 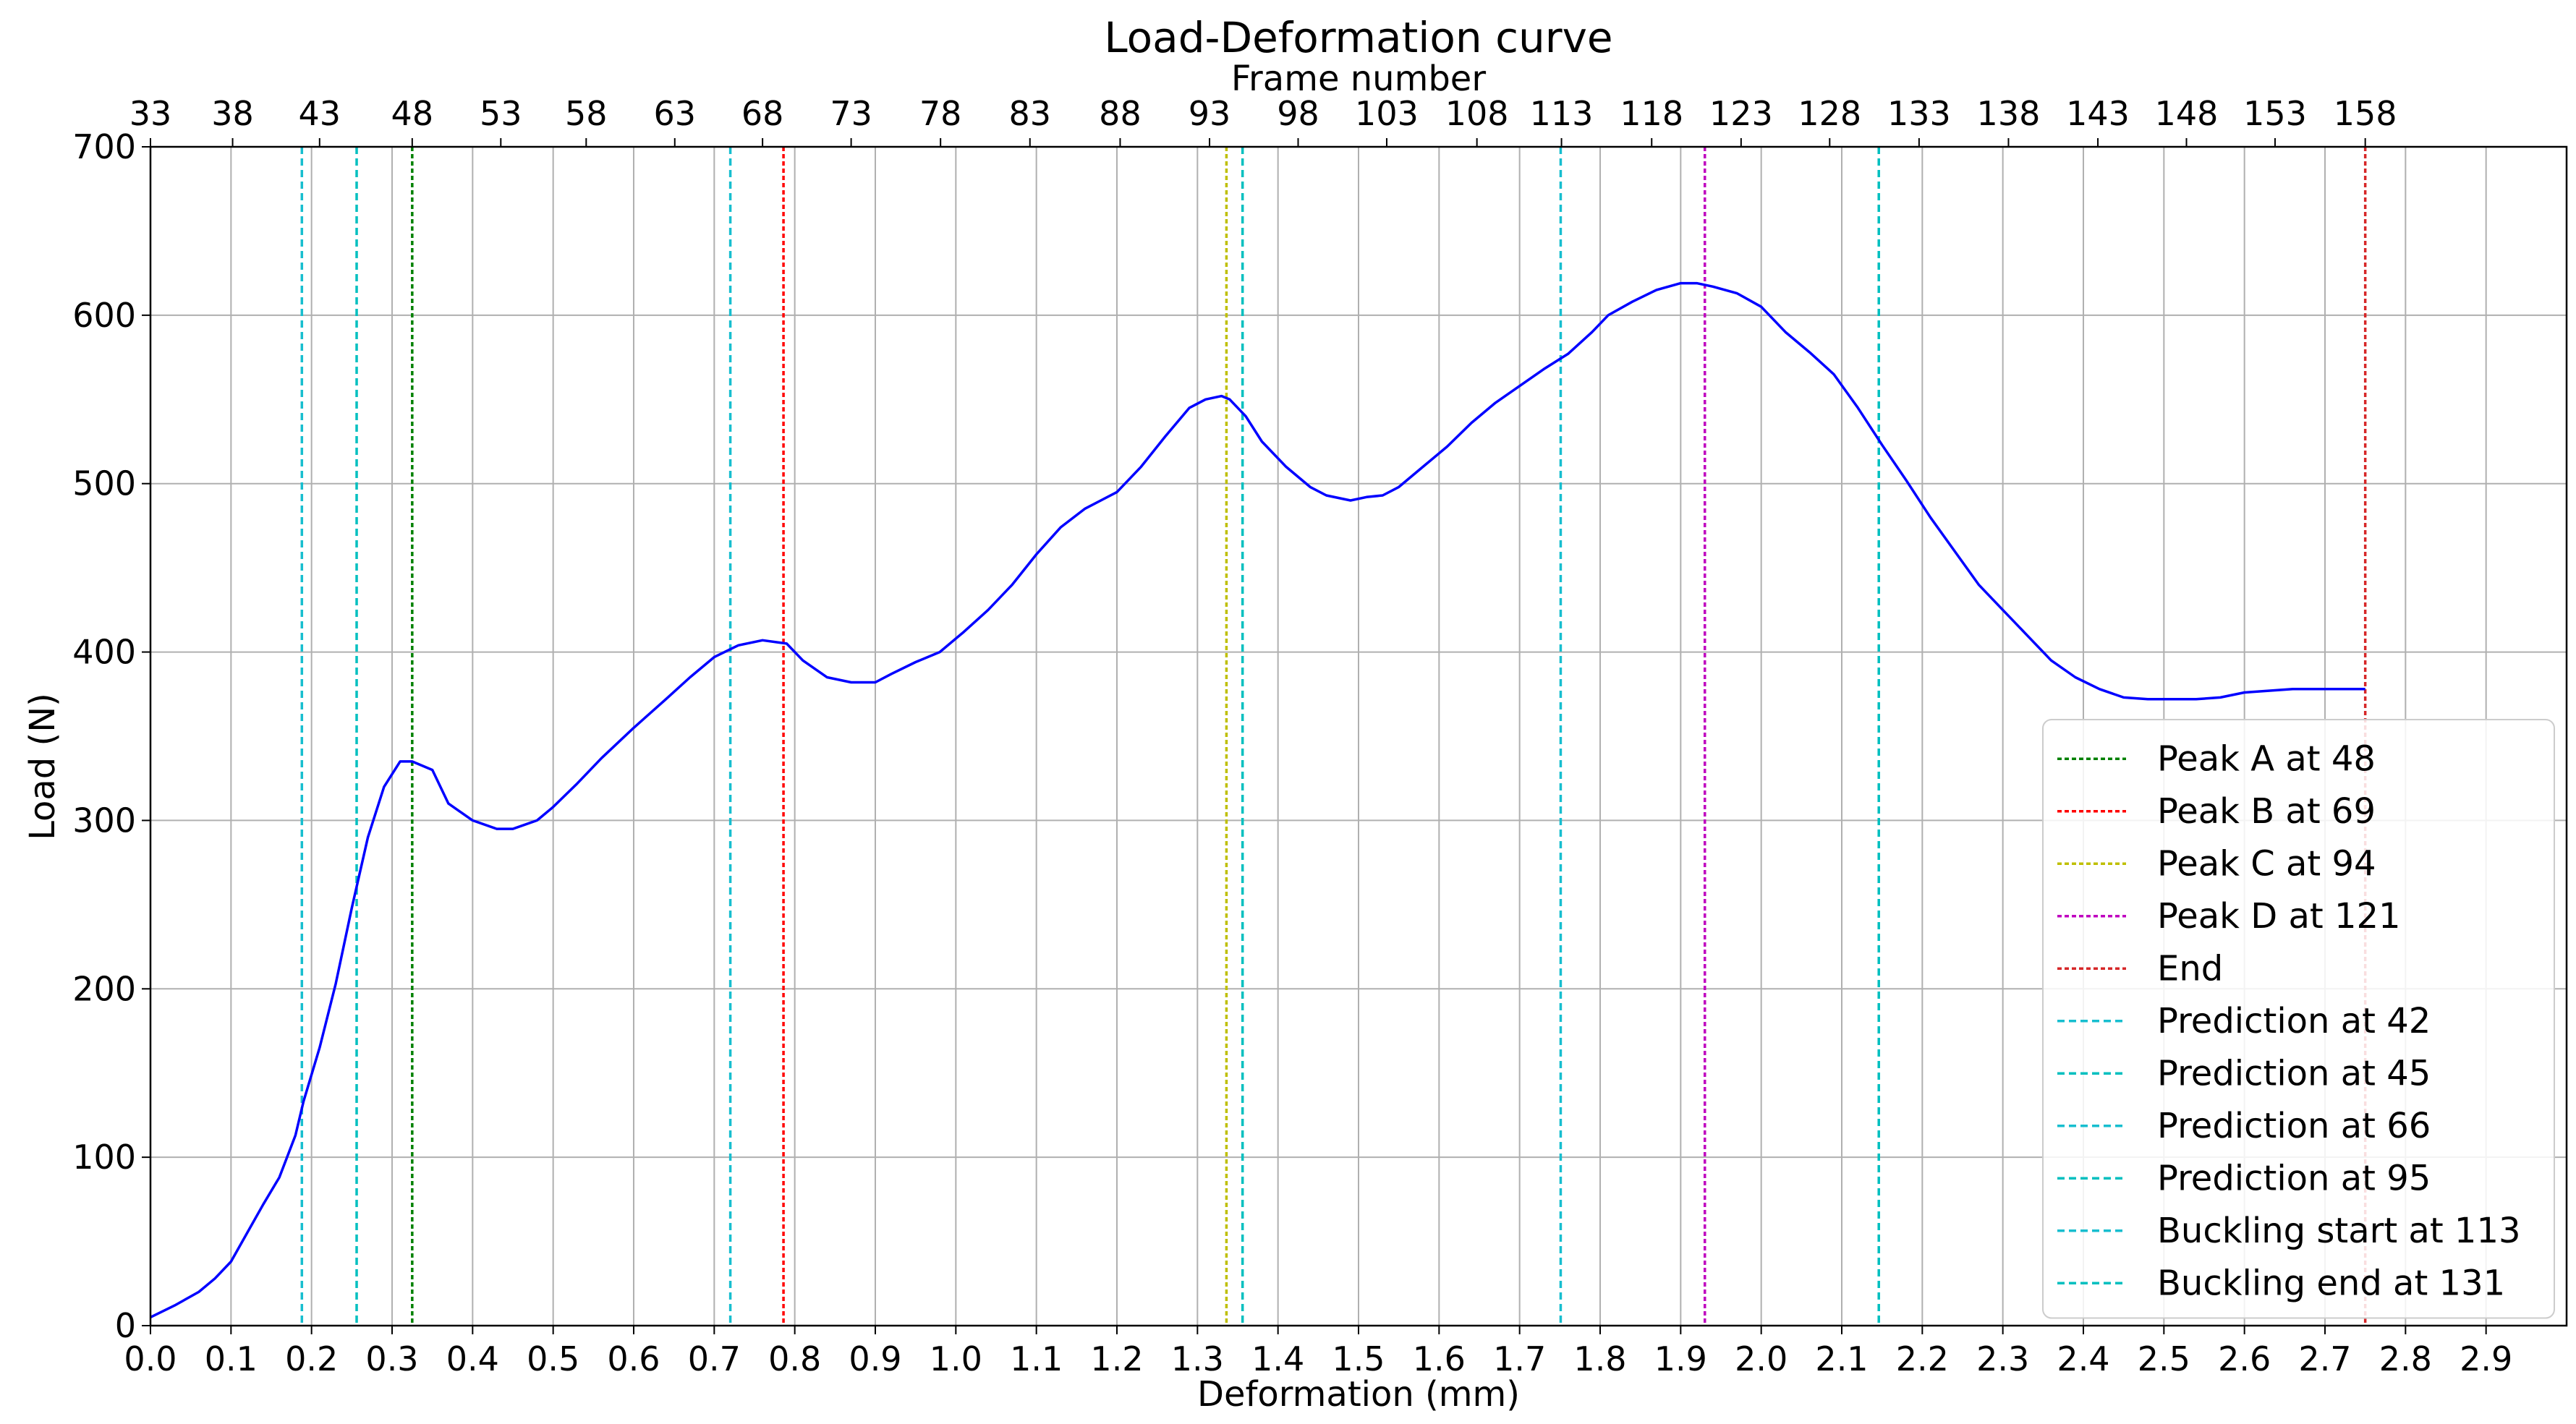 I want to click on x-tick-label: 1.5, so click(x=1358, y=1358).